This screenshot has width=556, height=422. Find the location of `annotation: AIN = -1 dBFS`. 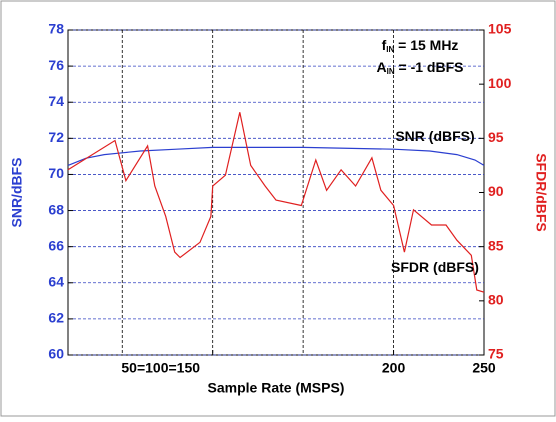

annotation: AIN = -1 dBFS is located at coordinates (420, 67).